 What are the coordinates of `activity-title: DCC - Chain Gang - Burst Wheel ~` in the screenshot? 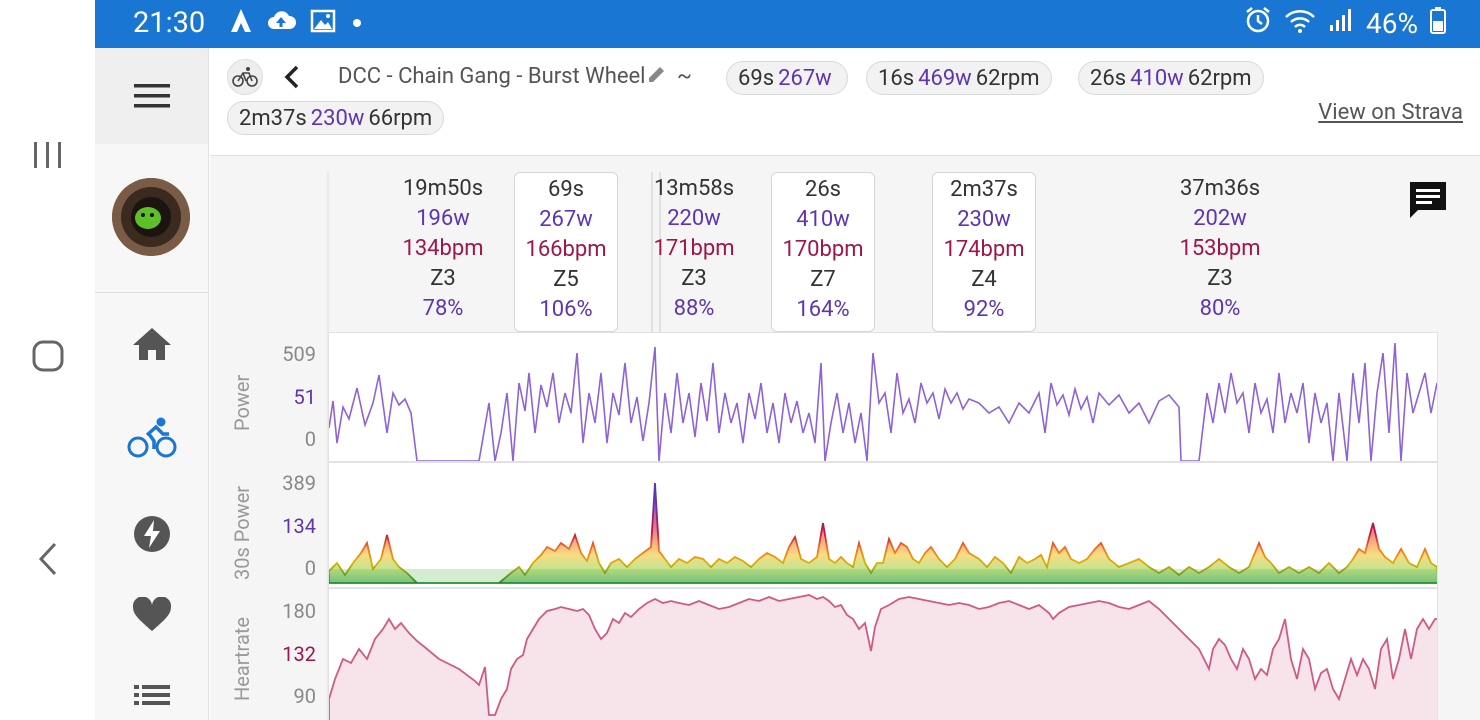 It's located at (515, 76).